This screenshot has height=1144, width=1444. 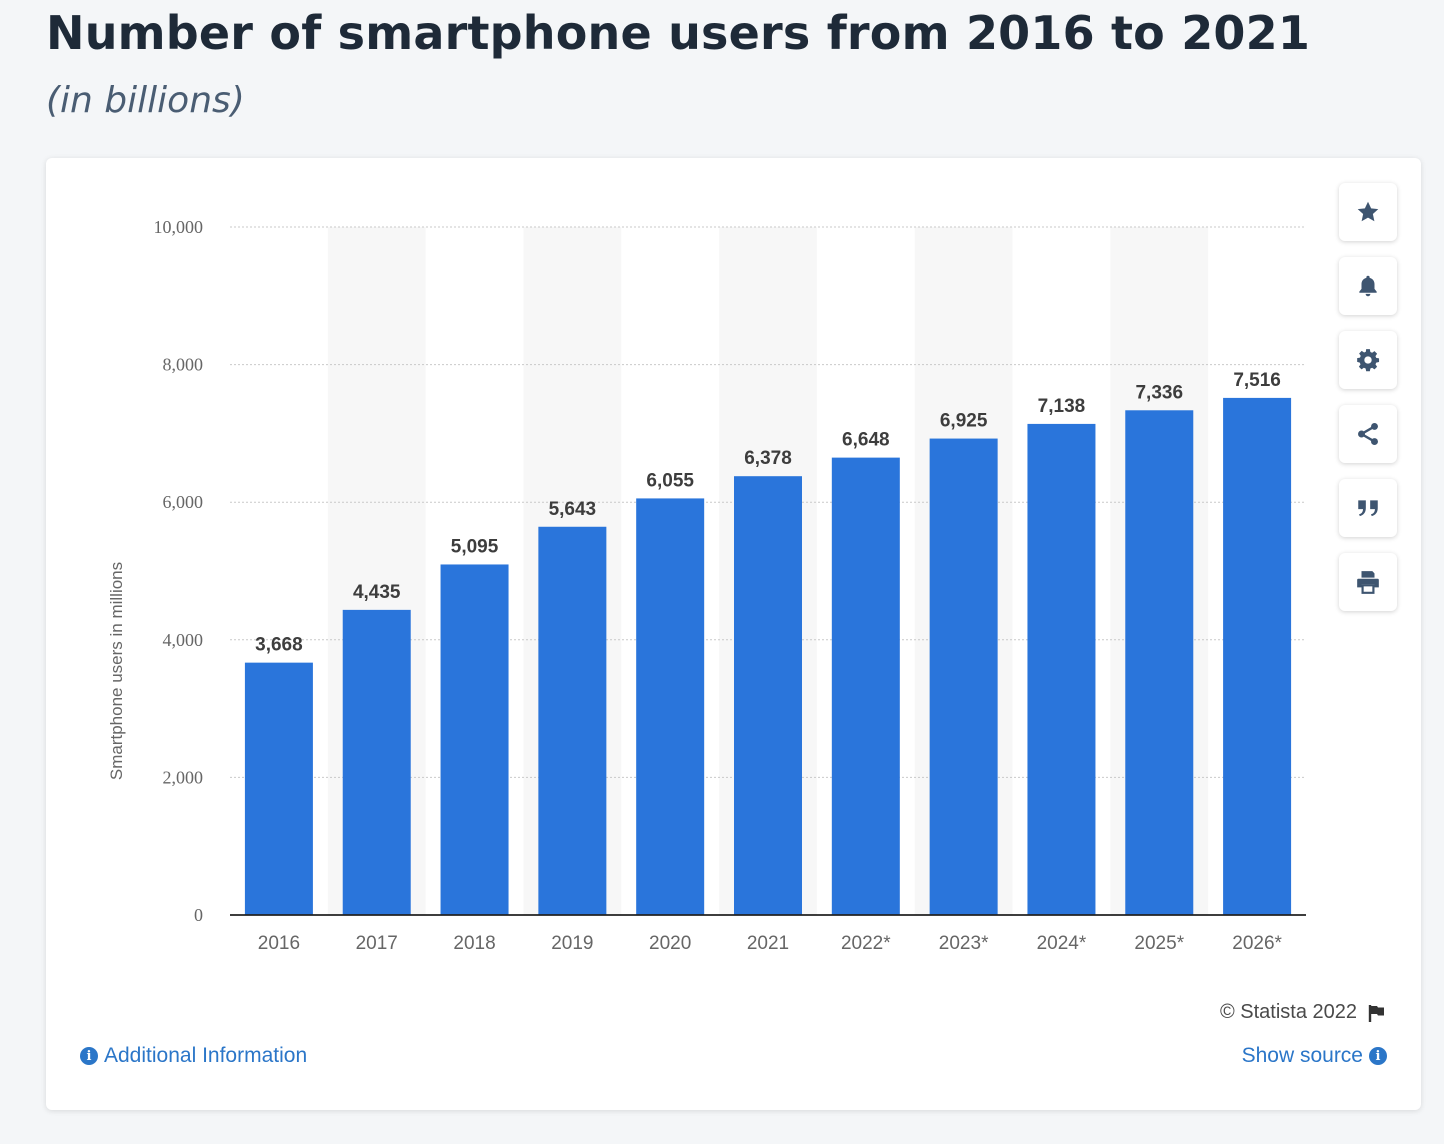 I want to click on data-label: 7,138, so click(x=1062, y=406).